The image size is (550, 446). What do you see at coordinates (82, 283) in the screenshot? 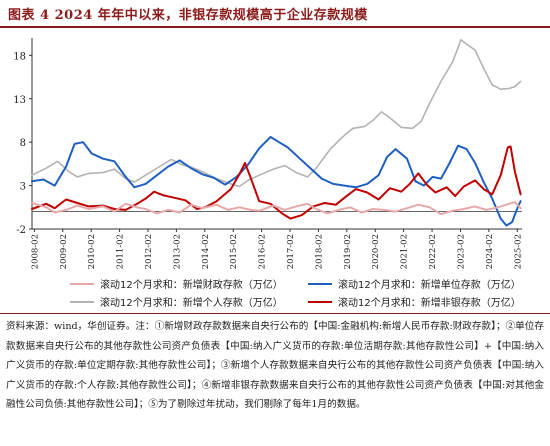
I see `legend-swatch-fiscal` at bounding box center [82, 283].